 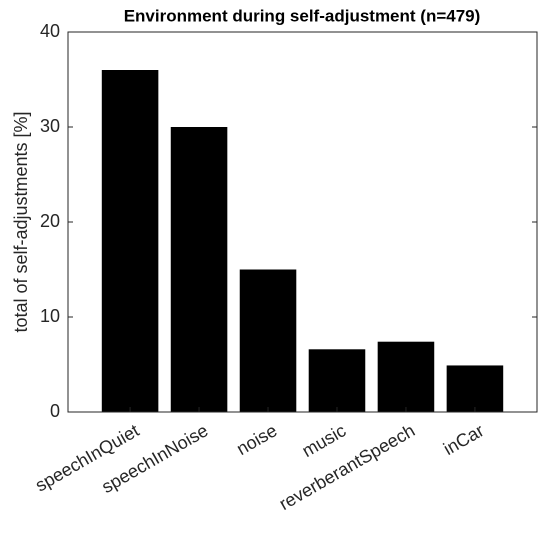 I want to click on y-tick-label: 40, so click(x=50, y=31).